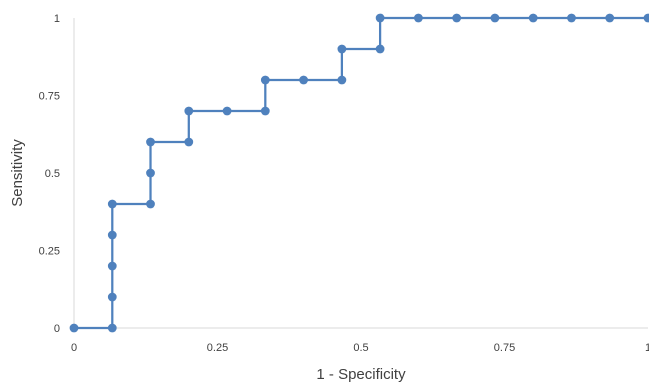 The height and width of the screenshot is (383, 649). I want to click on y-tick-label: 0.75, so click(49, 97).